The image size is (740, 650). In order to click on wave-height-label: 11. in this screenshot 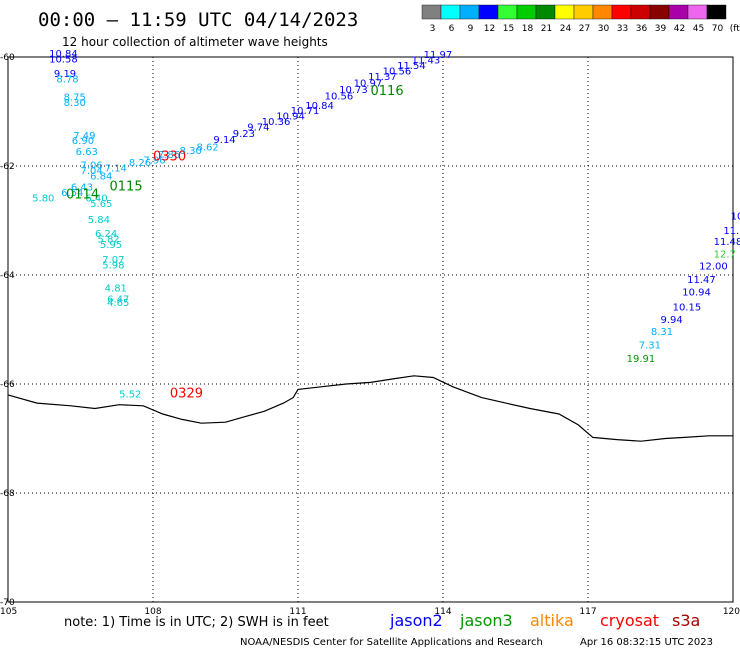, I will do `click(731, 231)`.